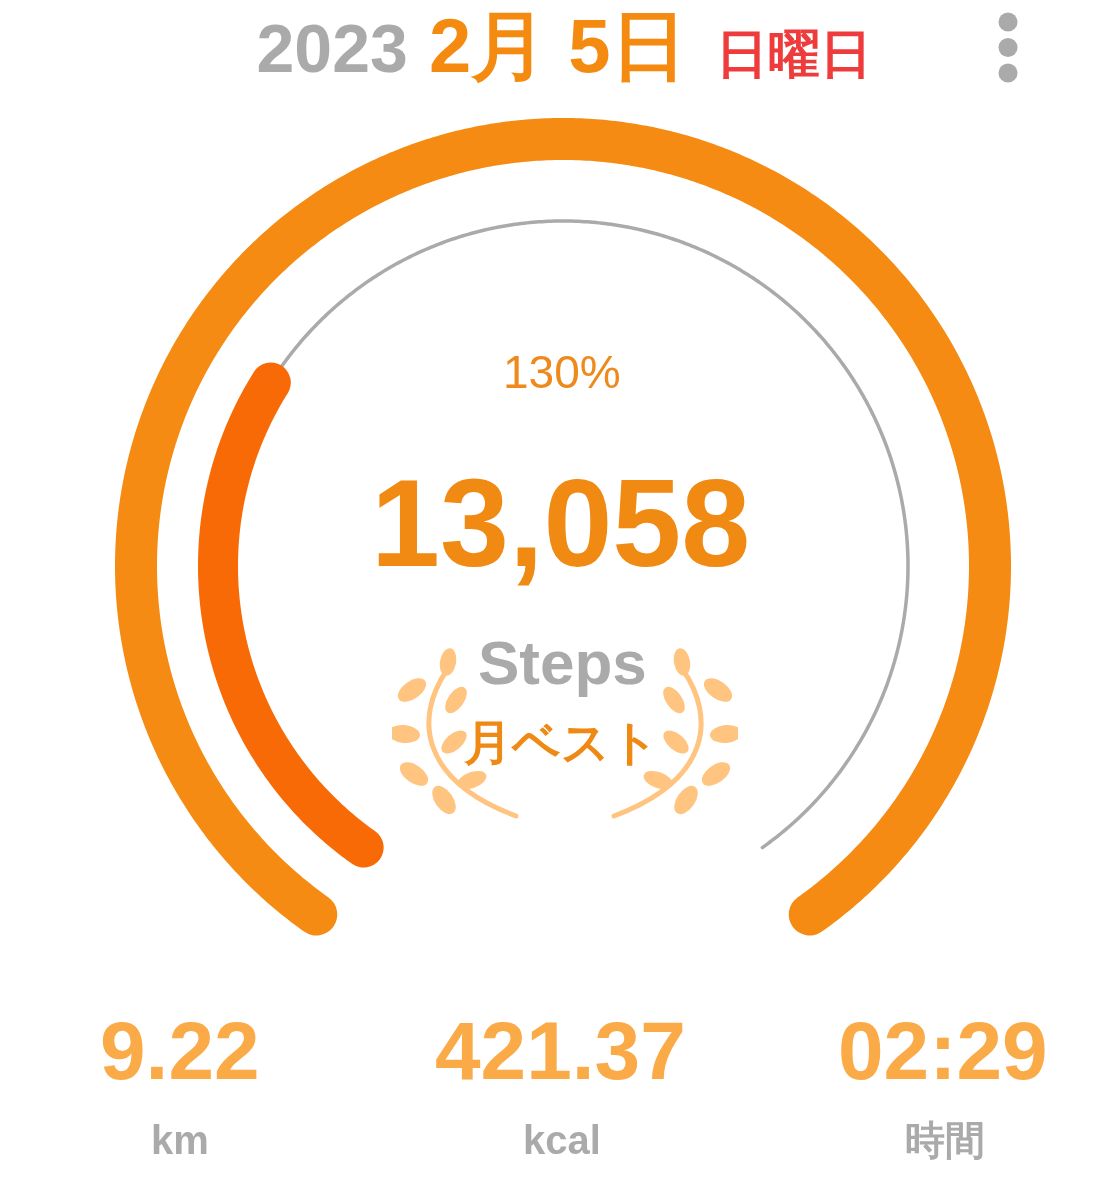 The height and width of the screenshot is (1186, 1096). I want to click on text: 2023 2月 5日 日曜日, so click(564, 46).